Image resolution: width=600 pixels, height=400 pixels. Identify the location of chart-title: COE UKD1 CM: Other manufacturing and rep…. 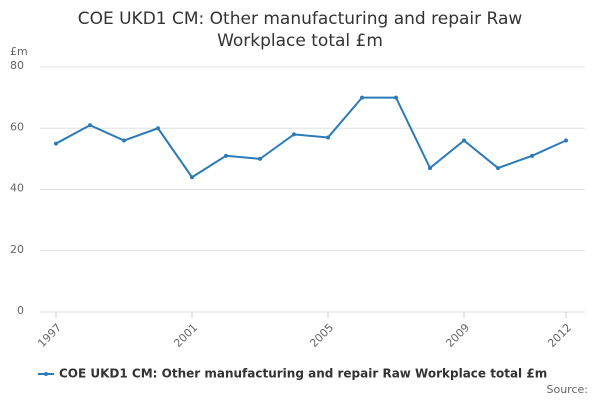
(300, 30).